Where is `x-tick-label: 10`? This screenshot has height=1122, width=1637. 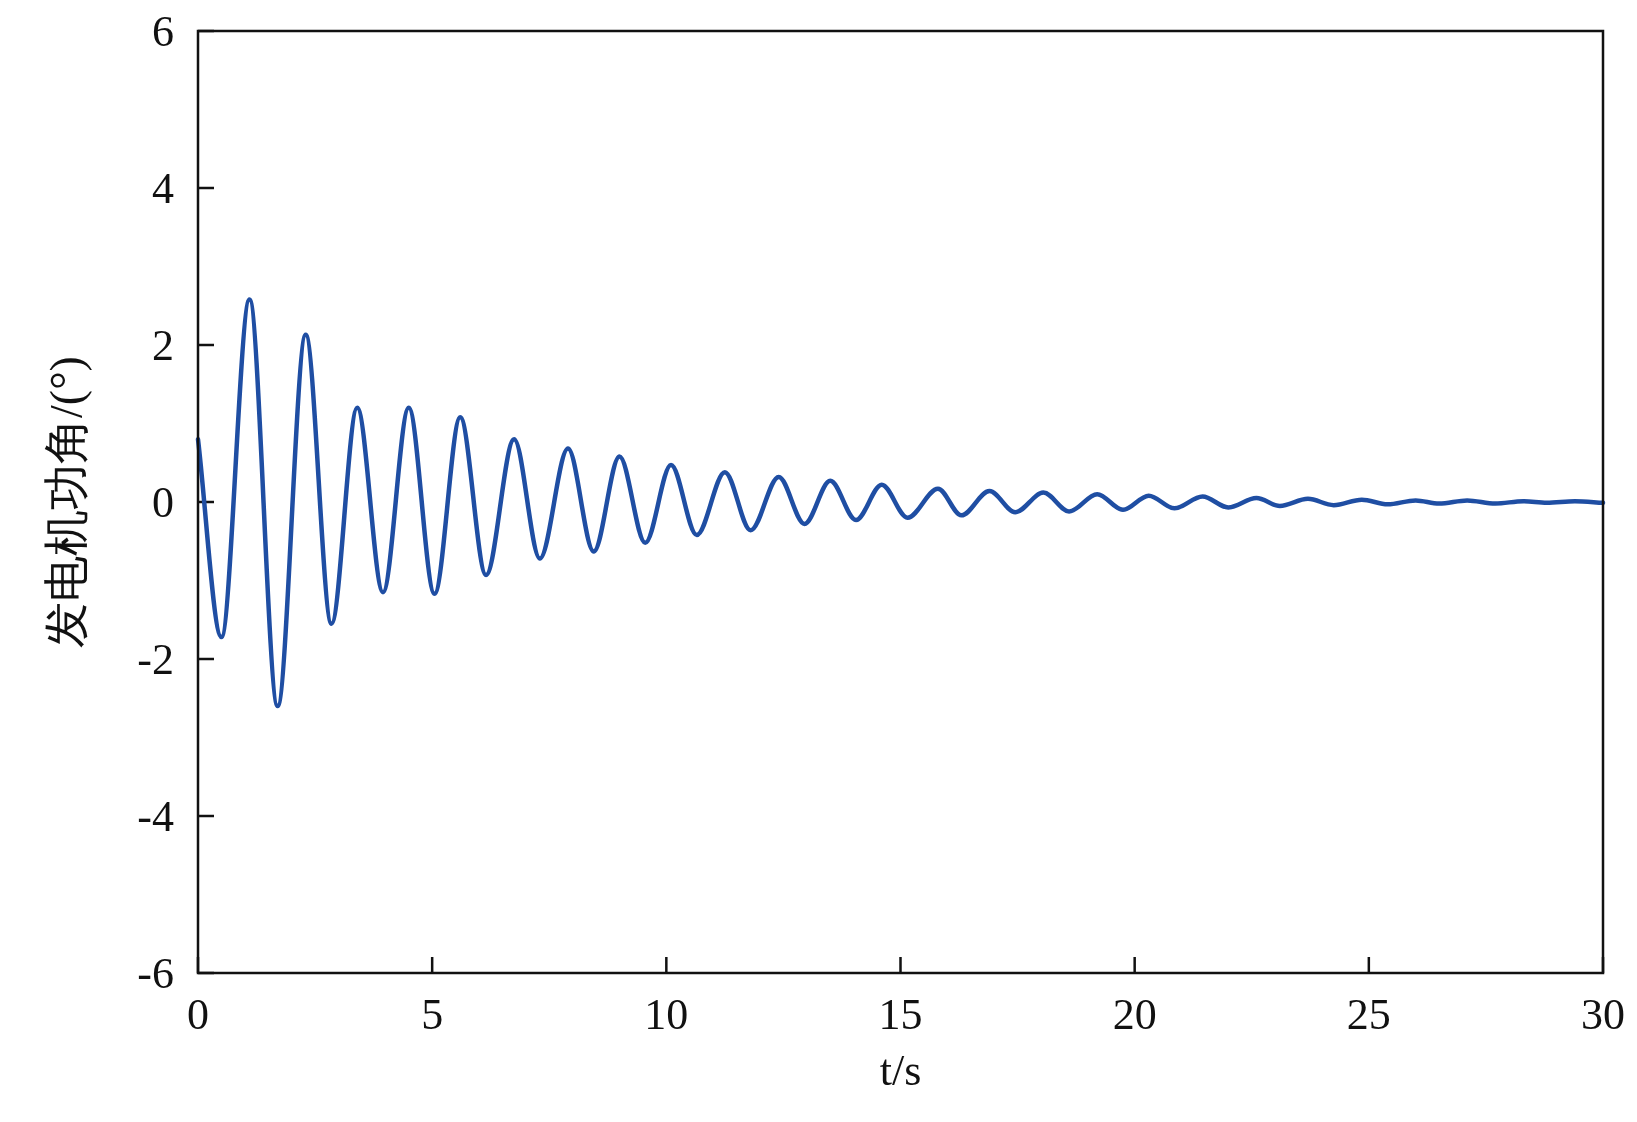
x-tick-label: 10 is located at coordinates (666, 1014).